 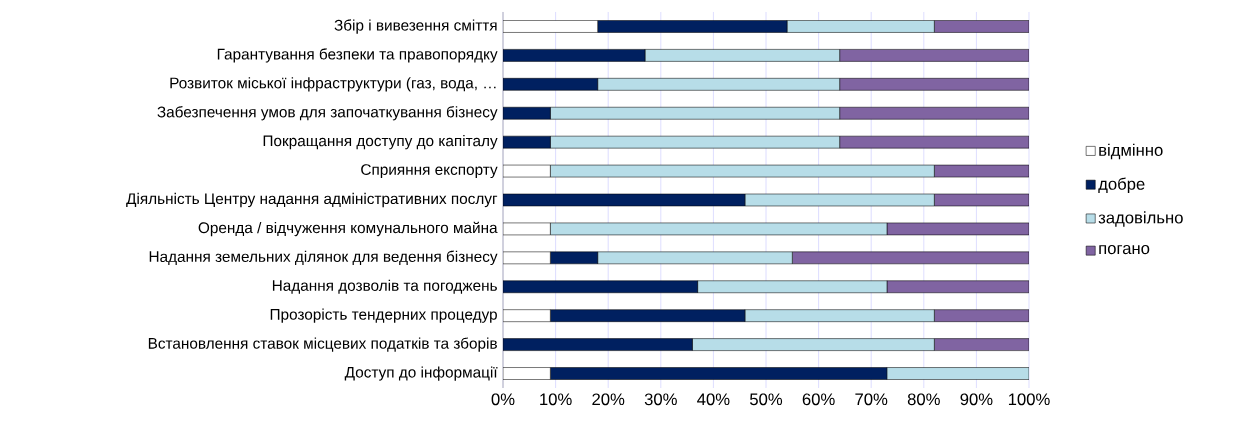 What do you see at coordinates (327, 113) in the screenshot?
I see `y-tick-label: Забезпечення умов для започаткування бізнесу` at bounding box center [327, 113].